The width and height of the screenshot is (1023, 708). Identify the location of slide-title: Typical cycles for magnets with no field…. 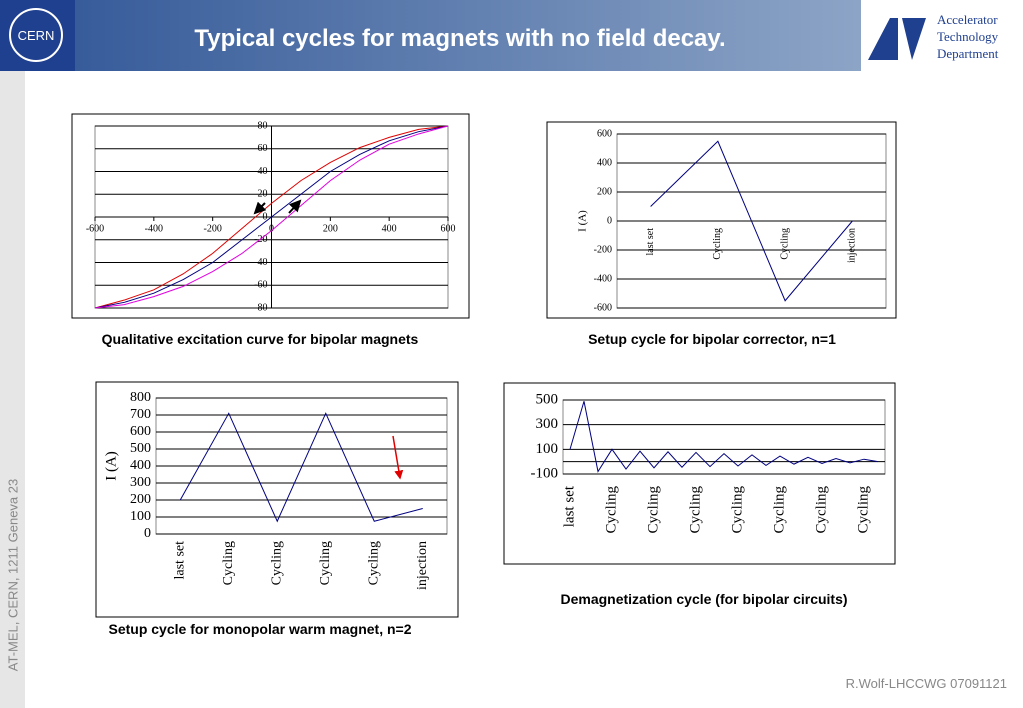
(459, 38).